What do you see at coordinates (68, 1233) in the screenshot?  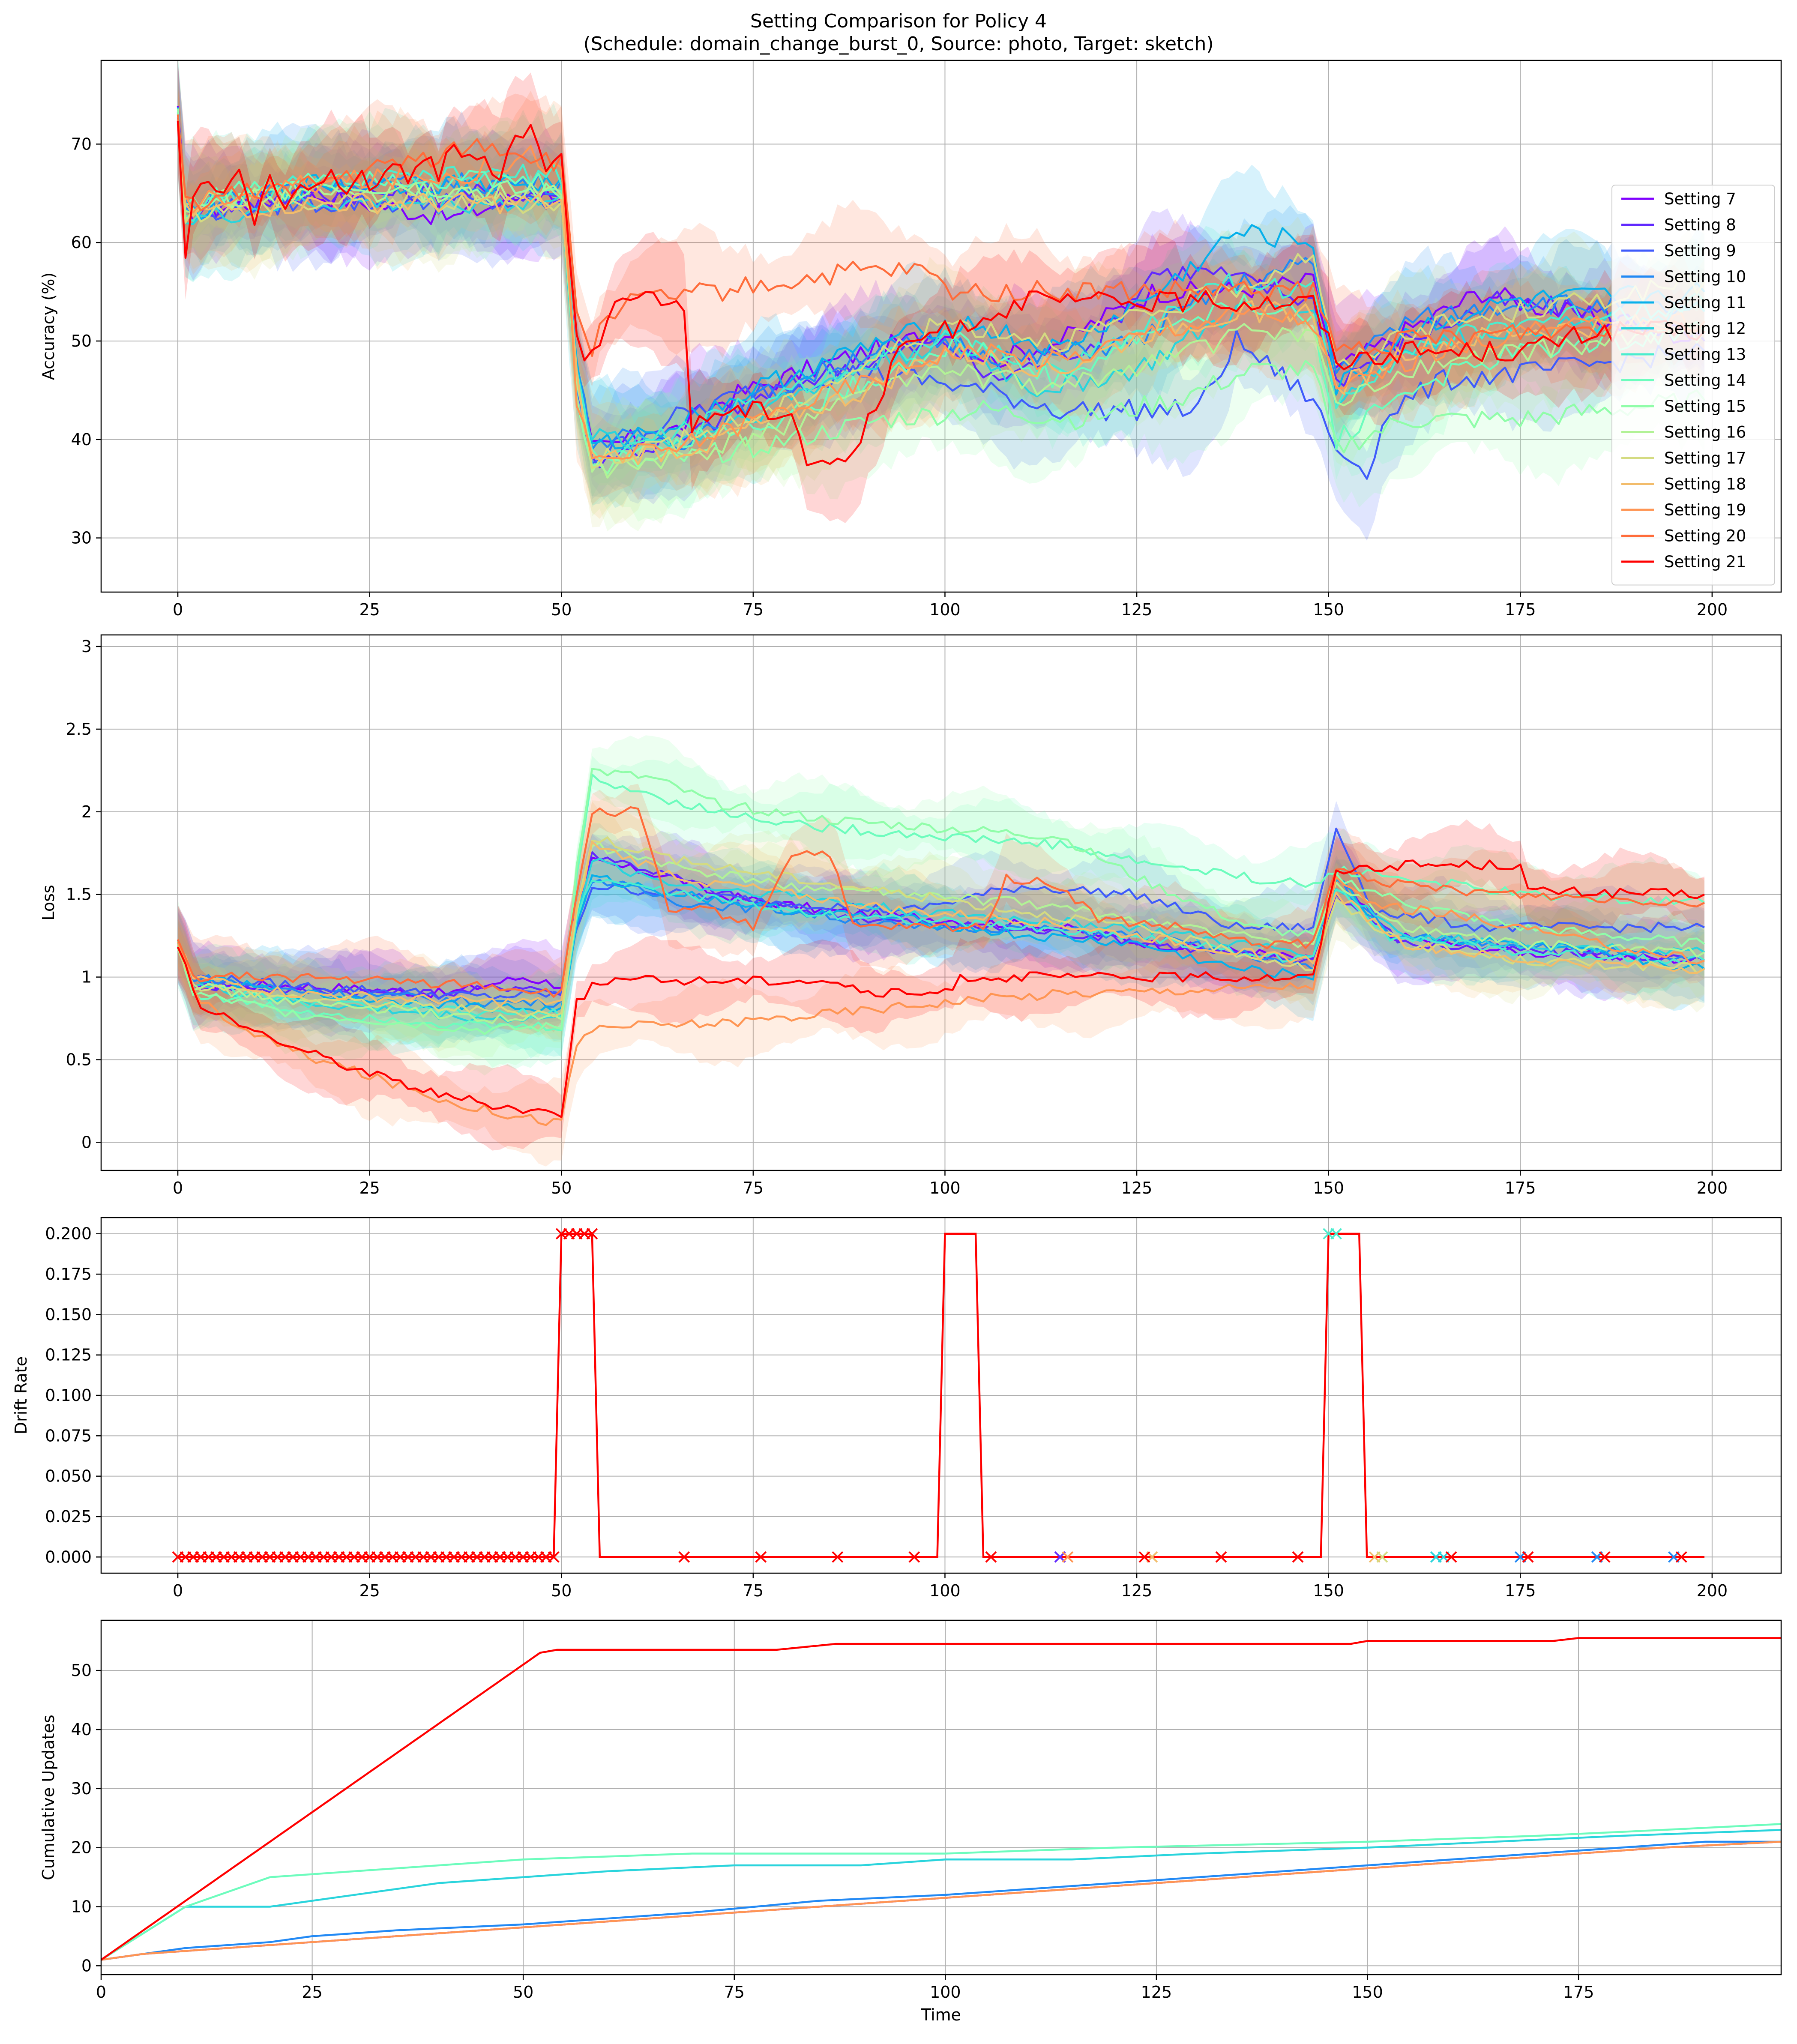 I see `y-tick-label: 0.200` at bounding box center [68, 1233].